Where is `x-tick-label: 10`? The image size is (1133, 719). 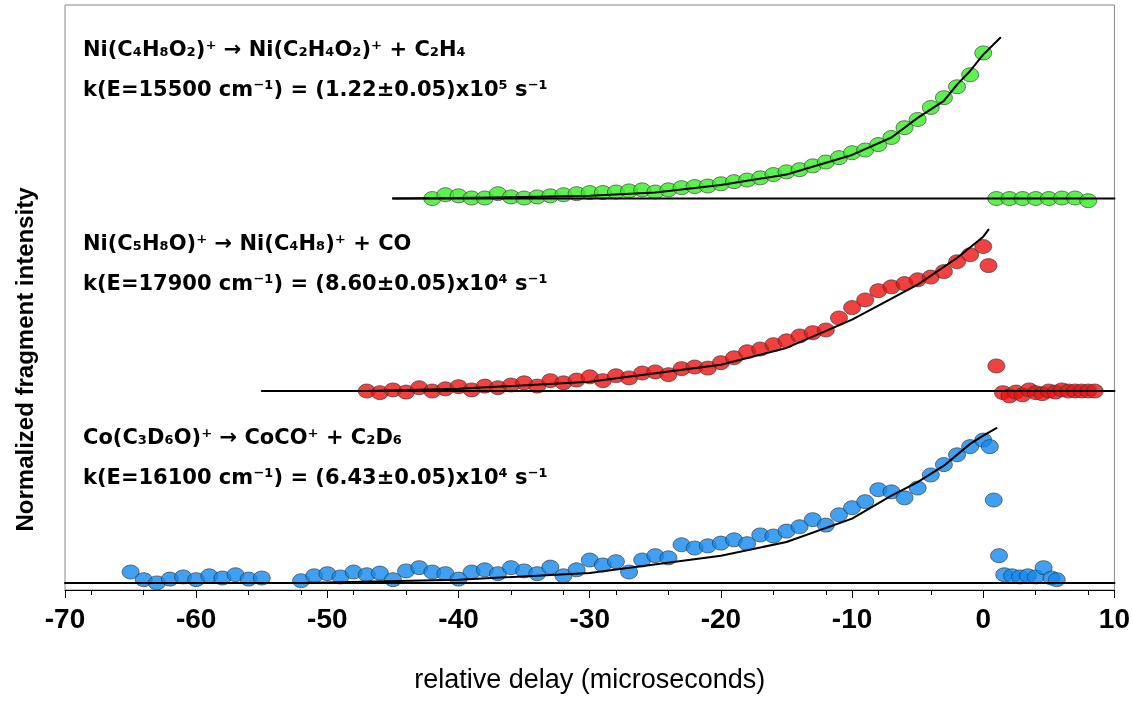
x-tick-label: 10 is located at coordinates (1114, 618).